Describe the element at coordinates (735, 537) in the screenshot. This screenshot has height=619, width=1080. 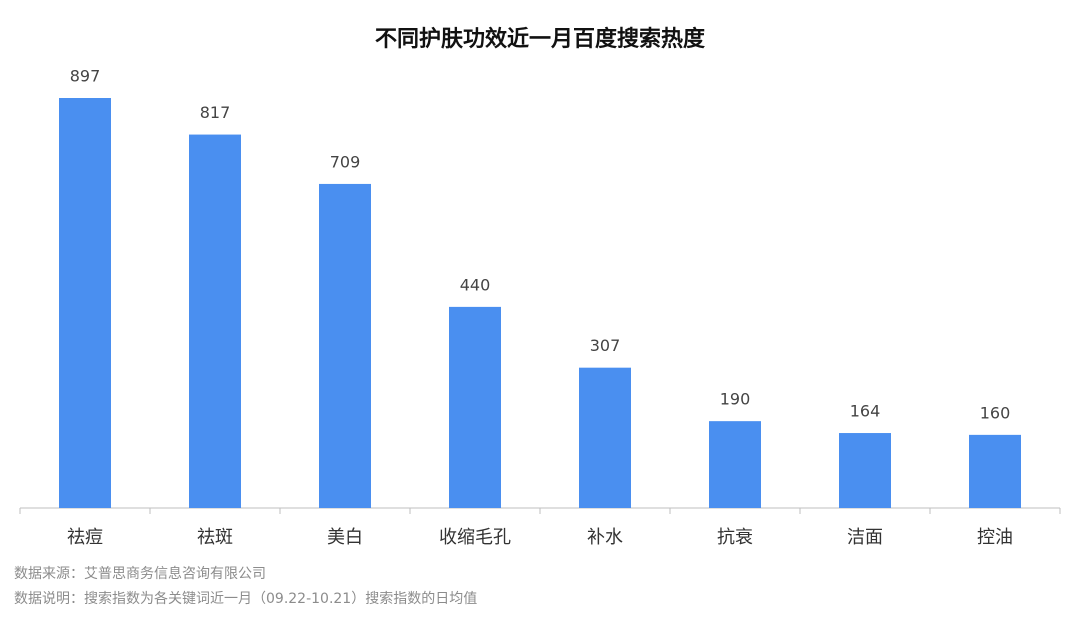
I see `x-tick-label: 抗衰` at that location.